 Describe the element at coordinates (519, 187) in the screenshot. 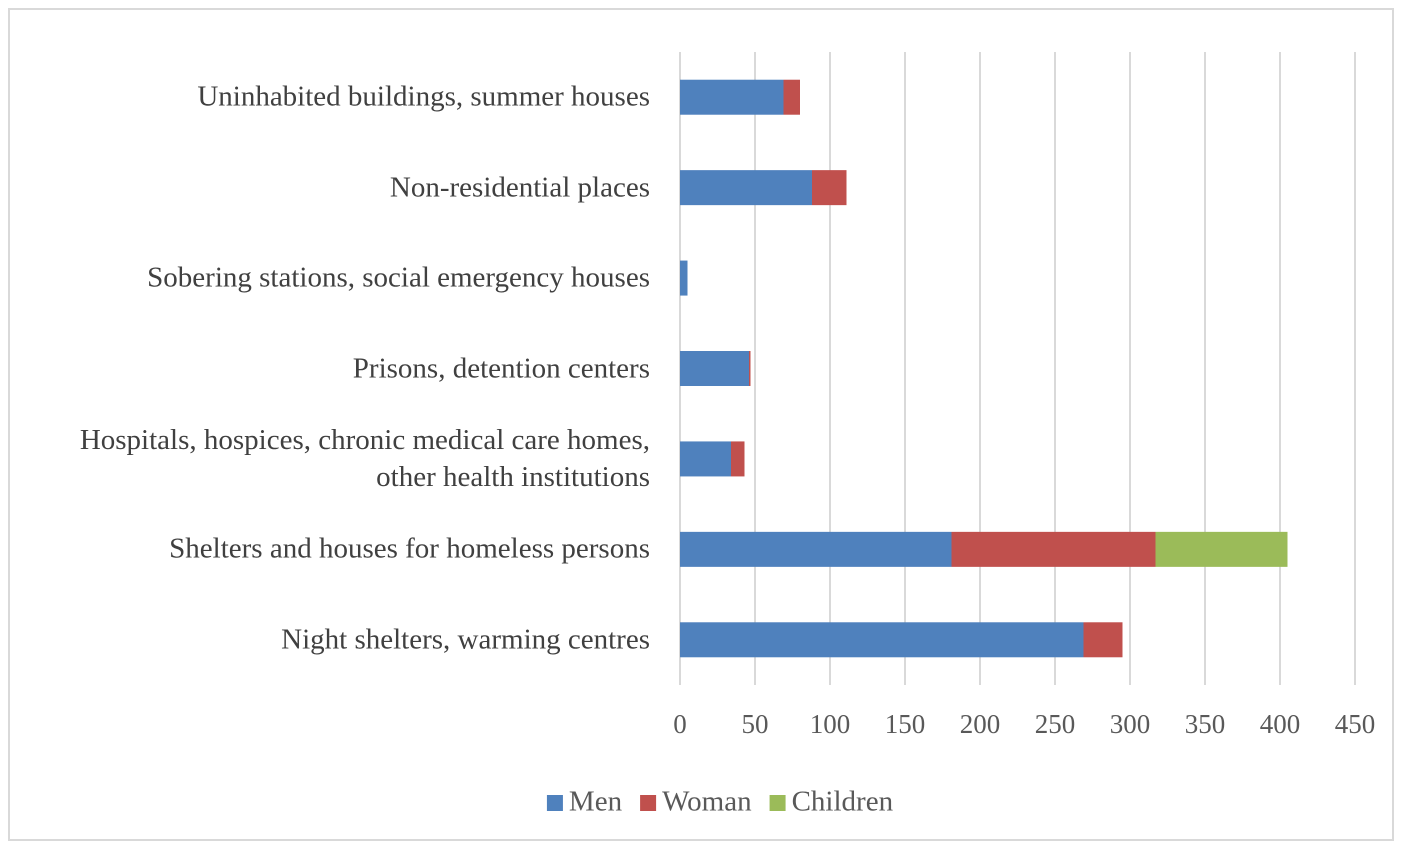

I see `category-label: Non-residential places` at that location.